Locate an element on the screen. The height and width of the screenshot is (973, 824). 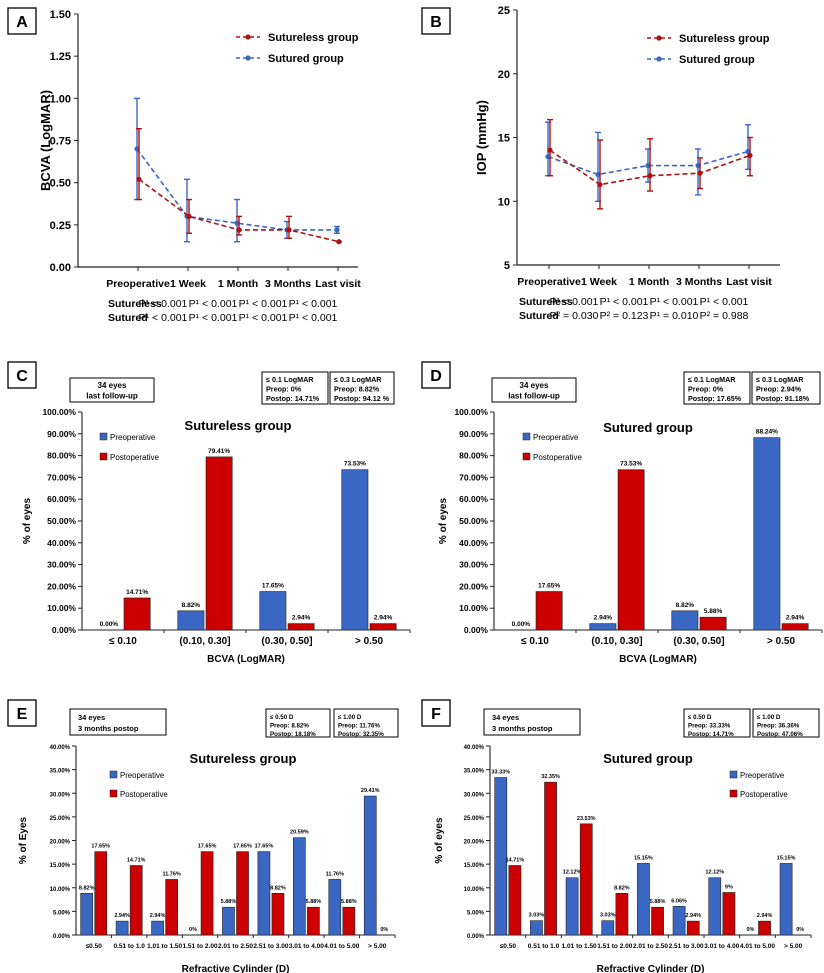
y-tick-label: 0.00 is located at coordinates (60, 268).